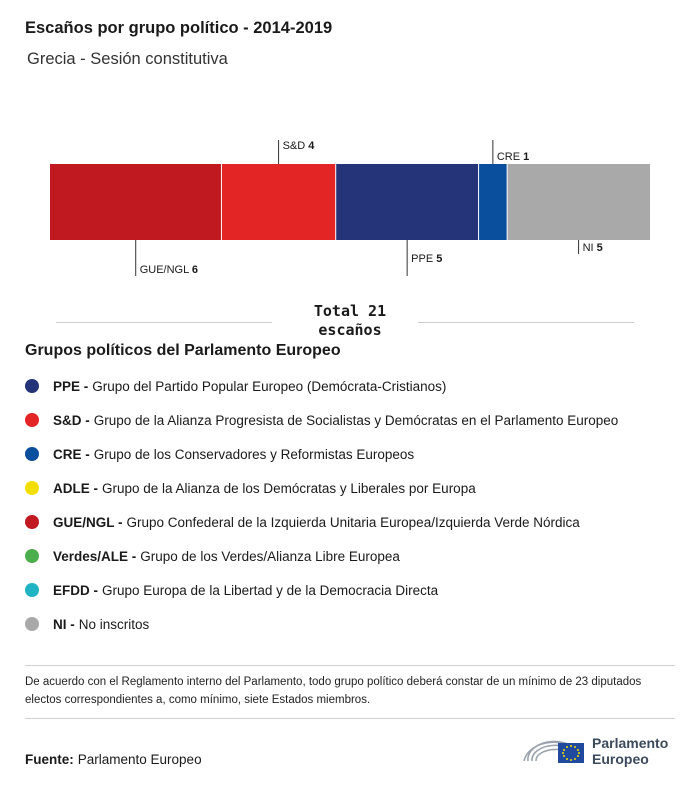  I want to click on legend-abbr: CRE -, so click(71, 454).